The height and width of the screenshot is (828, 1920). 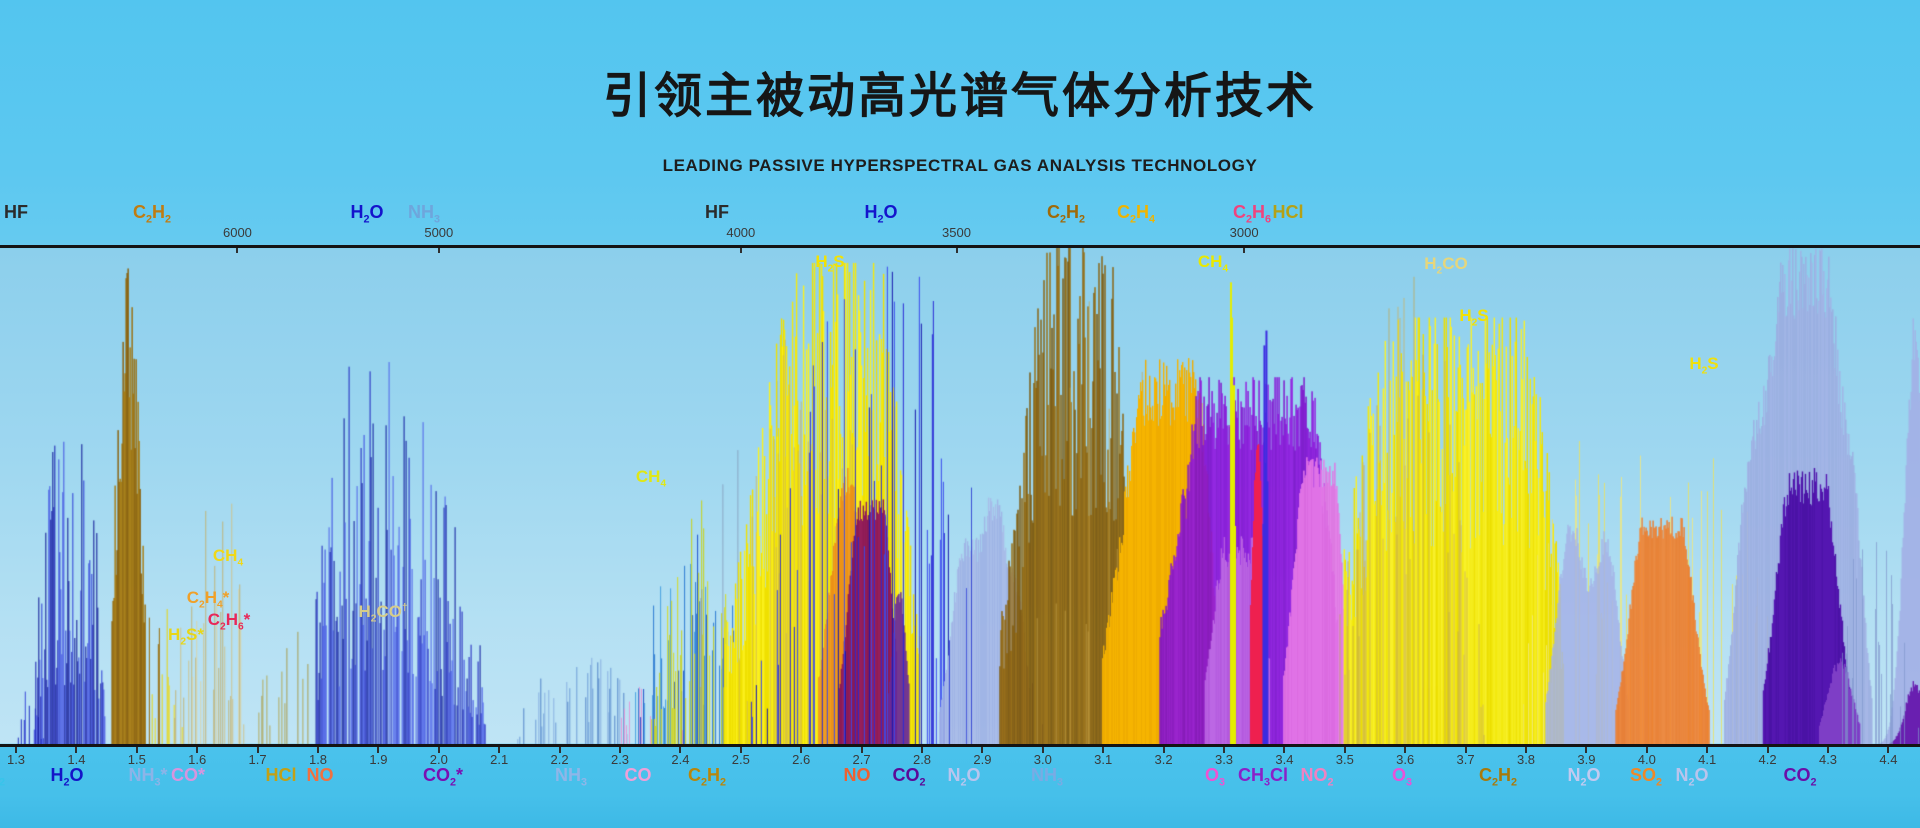 I want to click on bottom-tick-3.0, so click(x=1042, y=750).